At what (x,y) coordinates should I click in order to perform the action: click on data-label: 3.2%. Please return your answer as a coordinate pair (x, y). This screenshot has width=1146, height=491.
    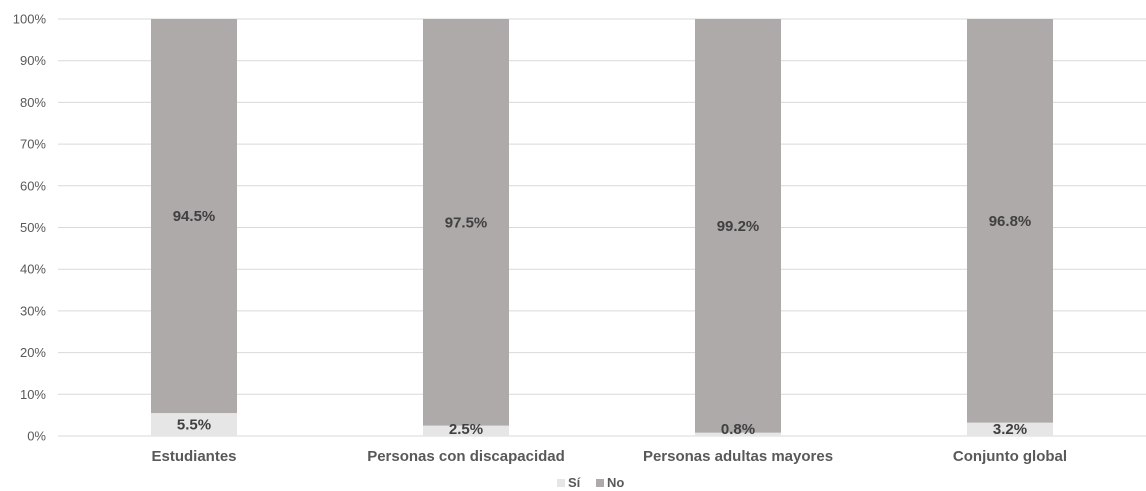
    Looking at the image, I should click on (1010, 429).